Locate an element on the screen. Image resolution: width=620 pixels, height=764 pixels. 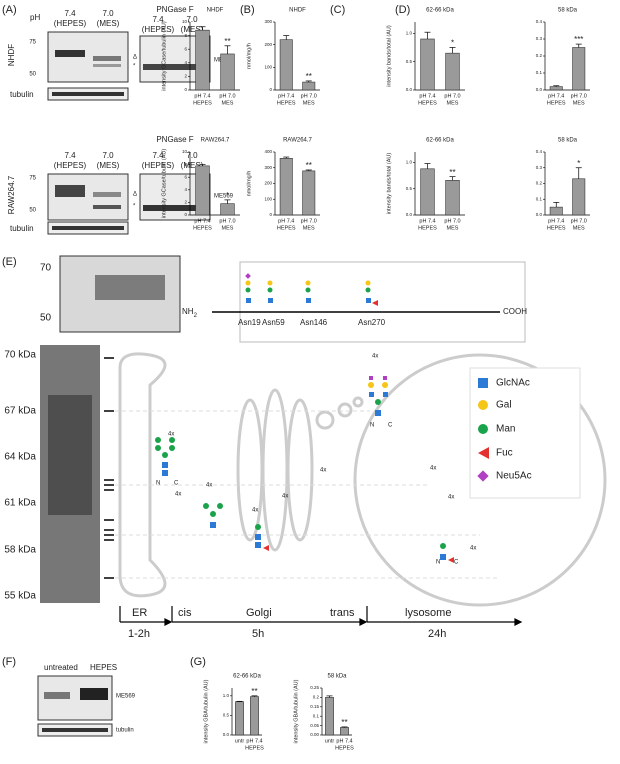
panel-label: (F) is located at coordinates (9, 662).